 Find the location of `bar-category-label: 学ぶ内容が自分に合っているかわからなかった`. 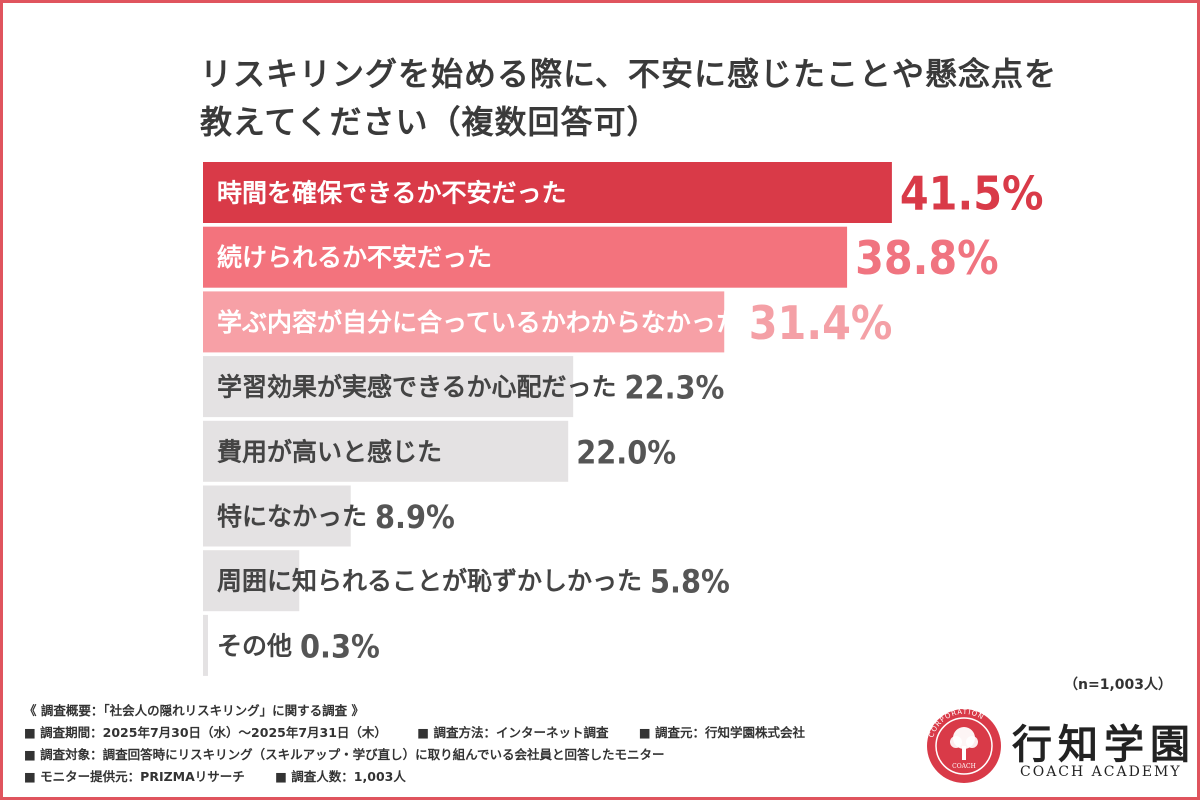

bar-category-label: 学ぶ内容が自分に合っているかわからなかった is located at coordinates (479, 322).